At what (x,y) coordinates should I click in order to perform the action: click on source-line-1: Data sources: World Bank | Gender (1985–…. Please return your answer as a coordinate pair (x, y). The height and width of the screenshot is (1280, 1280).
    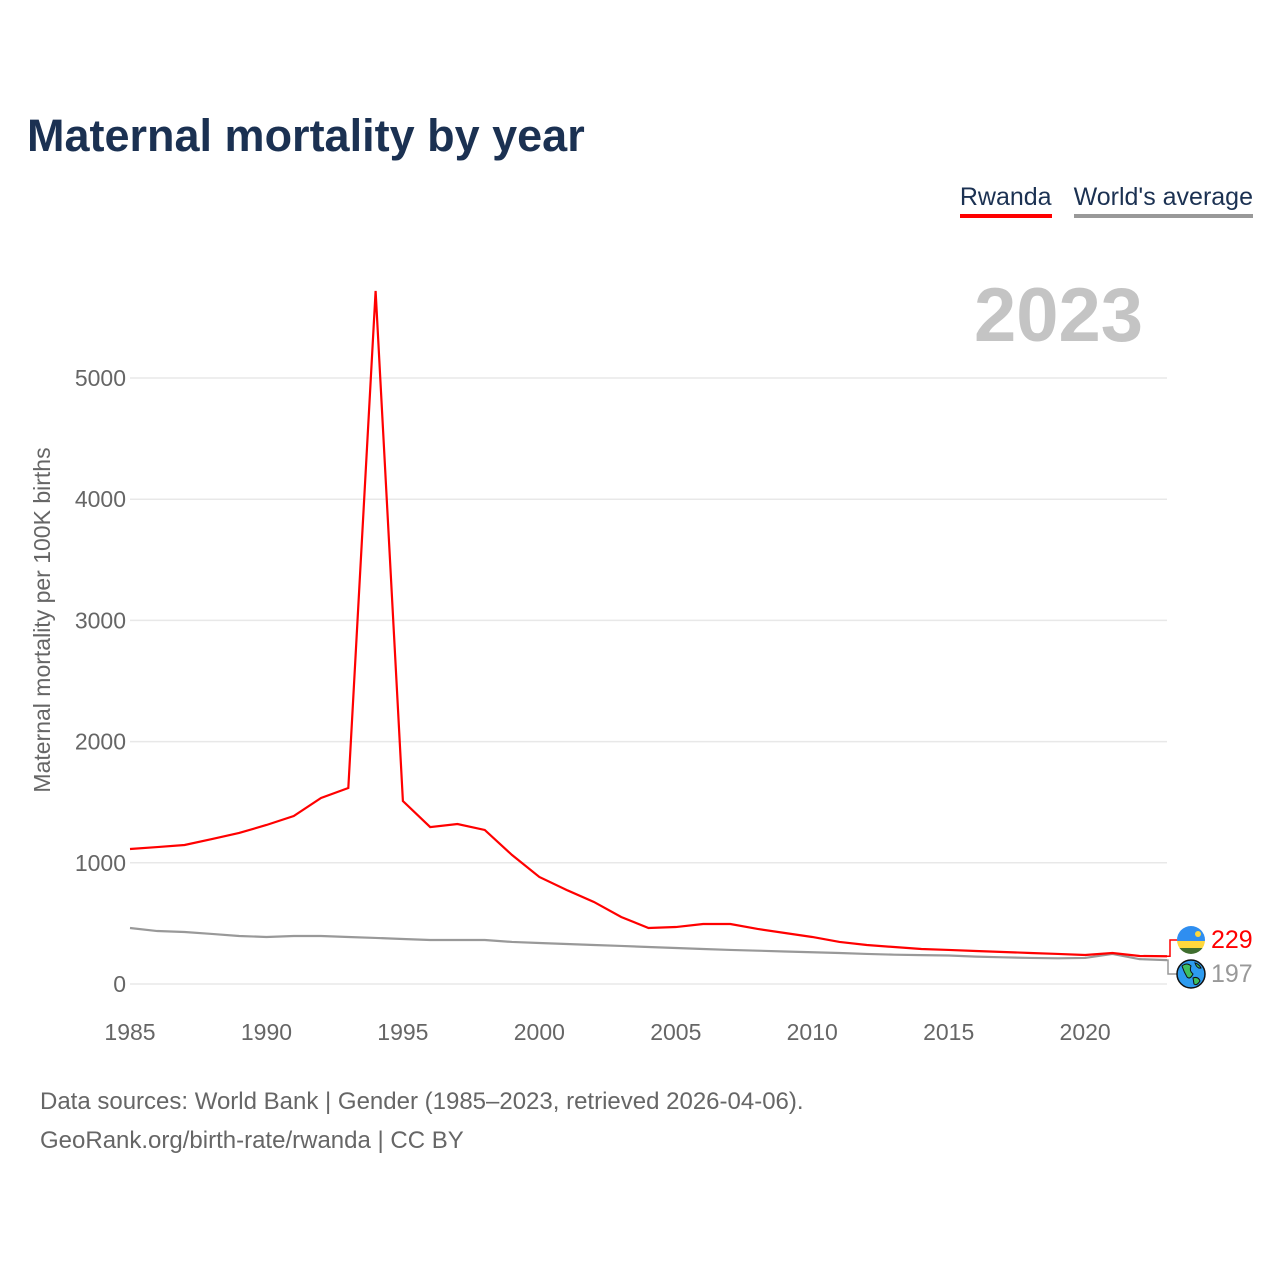
    Looking at the image, I should click on (422, 1101).